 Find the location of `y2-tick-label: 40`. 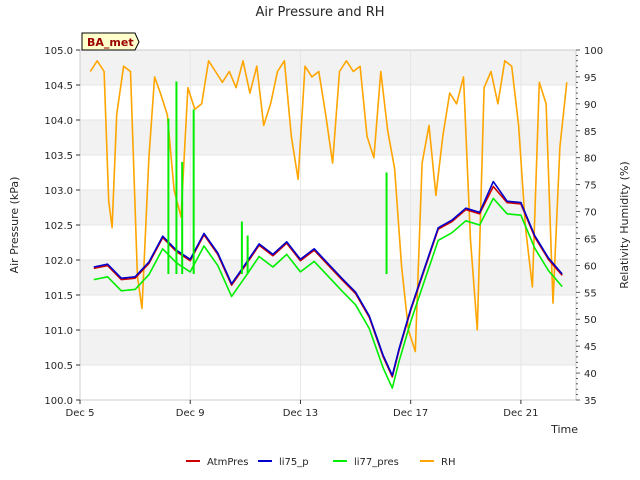

y2-tick-label: 40 is located at coordinates (590, 374).